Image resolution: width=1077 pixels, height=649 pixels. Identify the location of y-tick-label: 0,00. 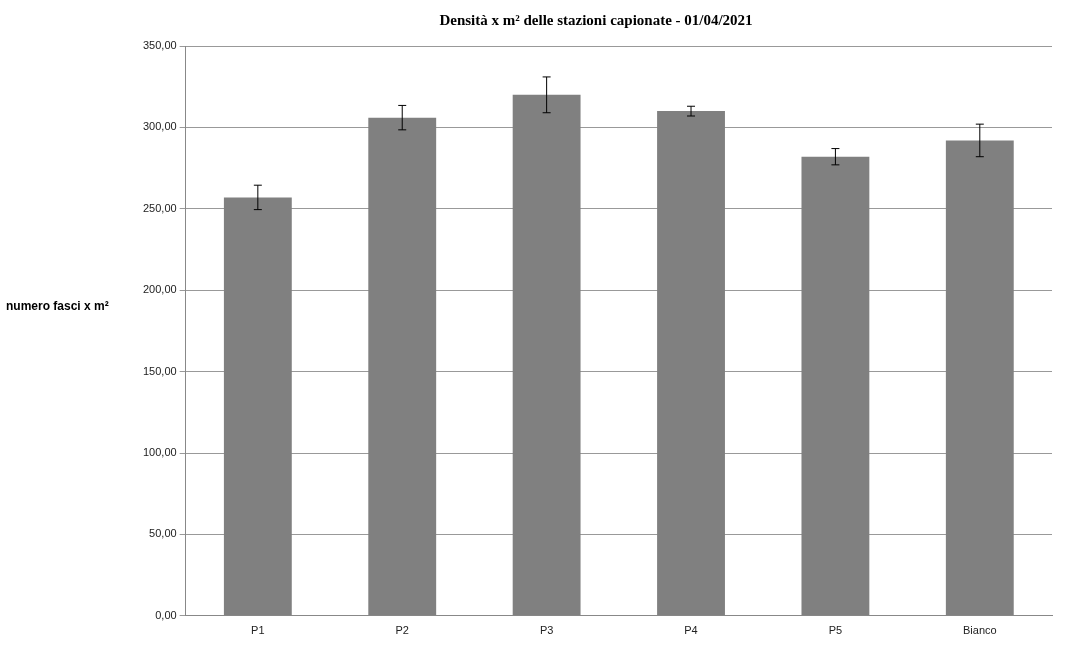
(166, 614).